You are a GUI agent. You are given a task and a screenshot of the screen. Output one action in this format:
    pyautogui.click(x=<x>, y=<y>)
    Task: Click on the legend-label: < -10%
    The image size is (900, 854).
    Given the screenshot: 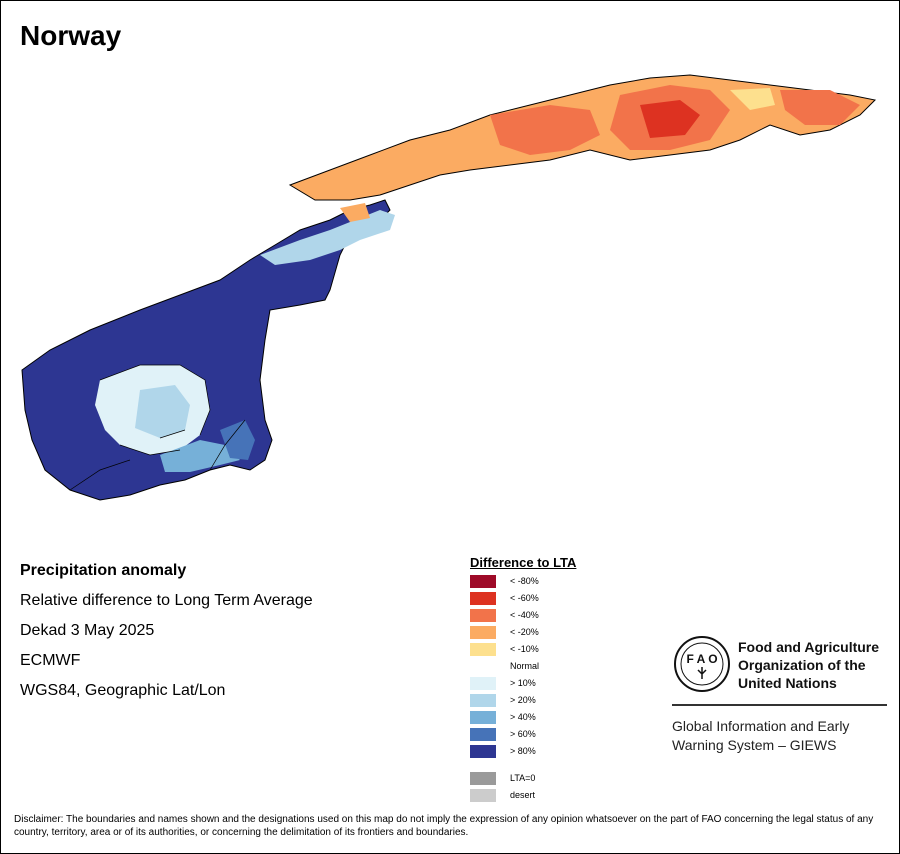 What is the action you would take?
    pyautogui.click(x=524, y=649)
    